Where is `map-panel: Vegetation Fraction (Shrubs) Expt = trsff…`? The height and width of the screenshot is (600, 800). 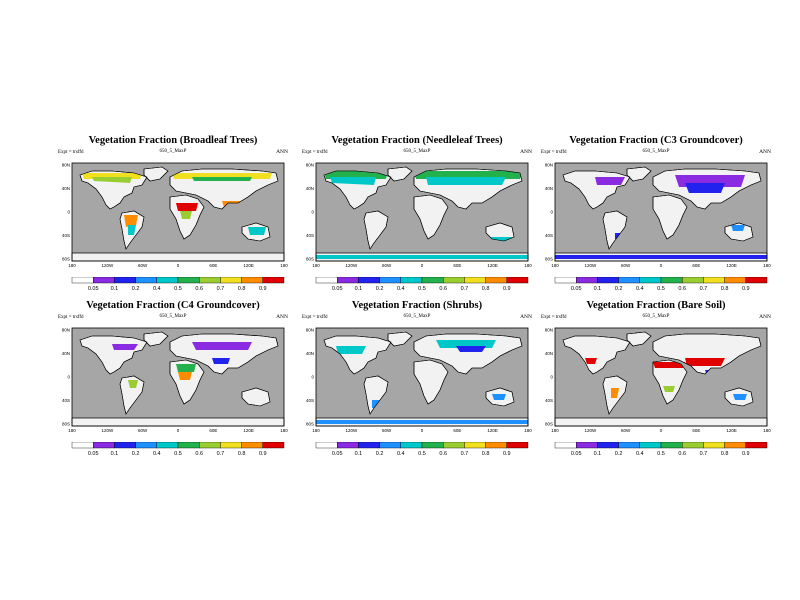 map-panel: Vegetation Fraction (Shrubs) Expt = trsff… is located at coordinates (417, 385).